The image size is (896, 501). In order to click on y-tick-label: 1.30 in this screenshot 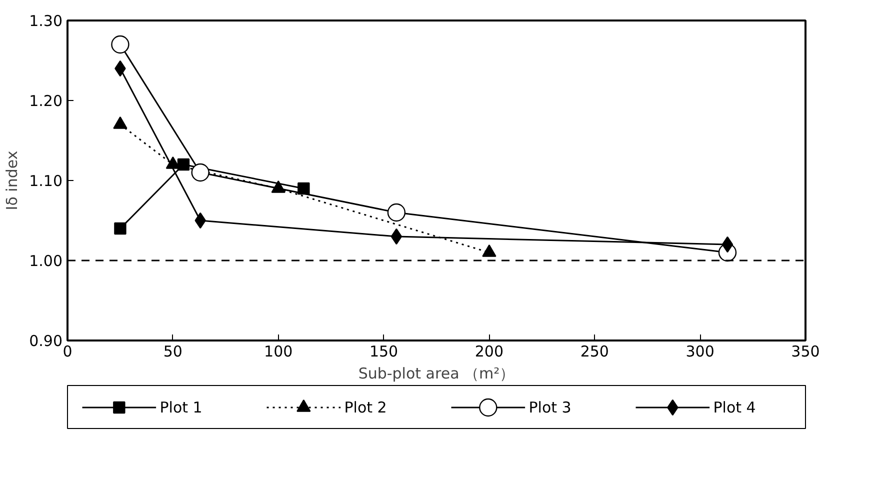, I will do `click(46, 21)`.